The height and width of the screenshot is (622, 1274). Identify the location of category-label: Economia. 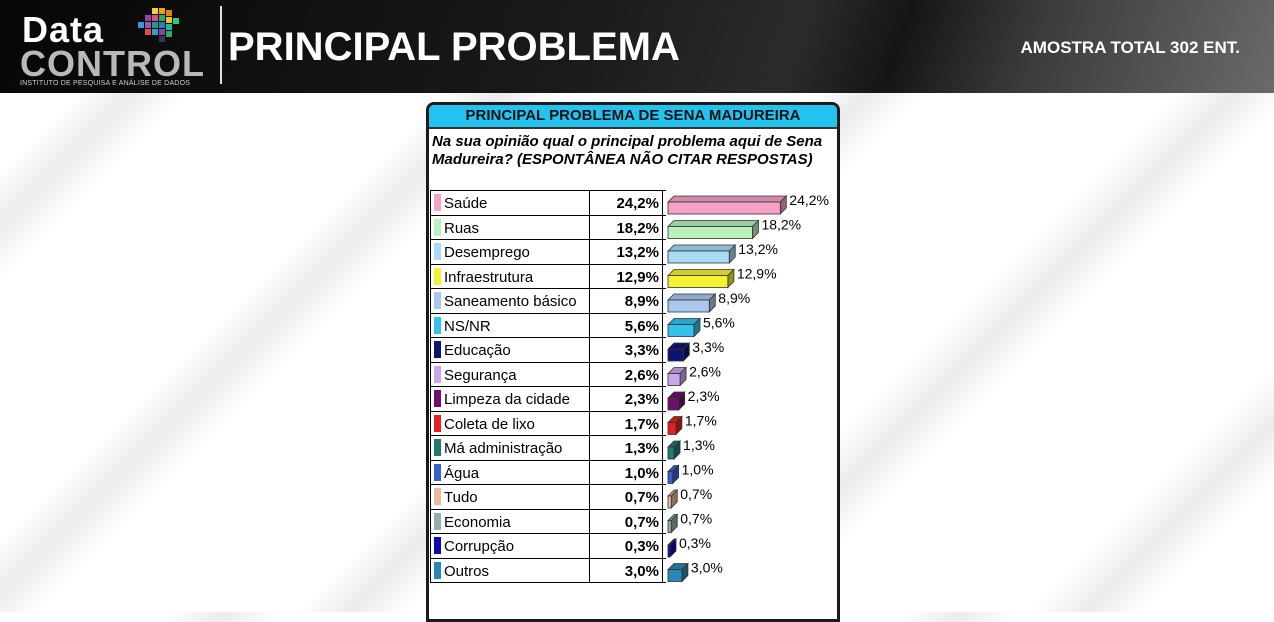
(477, 522).